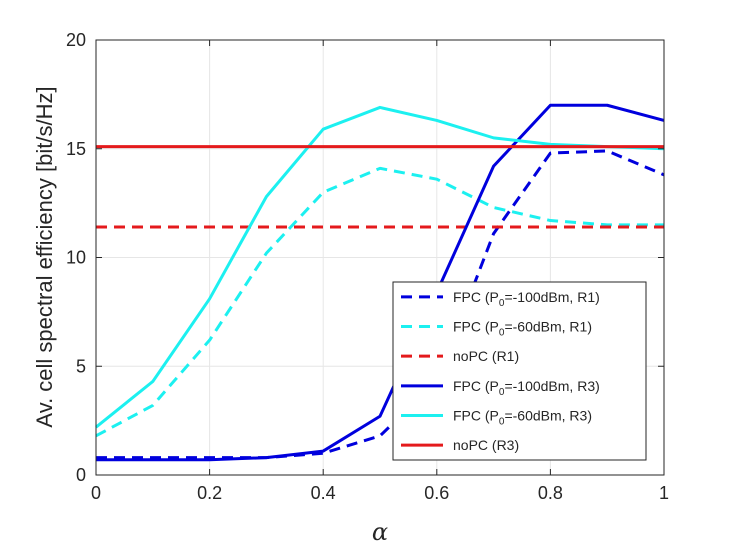 Image resolution: width=732 pixels, height=548 pixels. I want to click on legend-entry-part: =-60dBm, R1), so click(548, 327).